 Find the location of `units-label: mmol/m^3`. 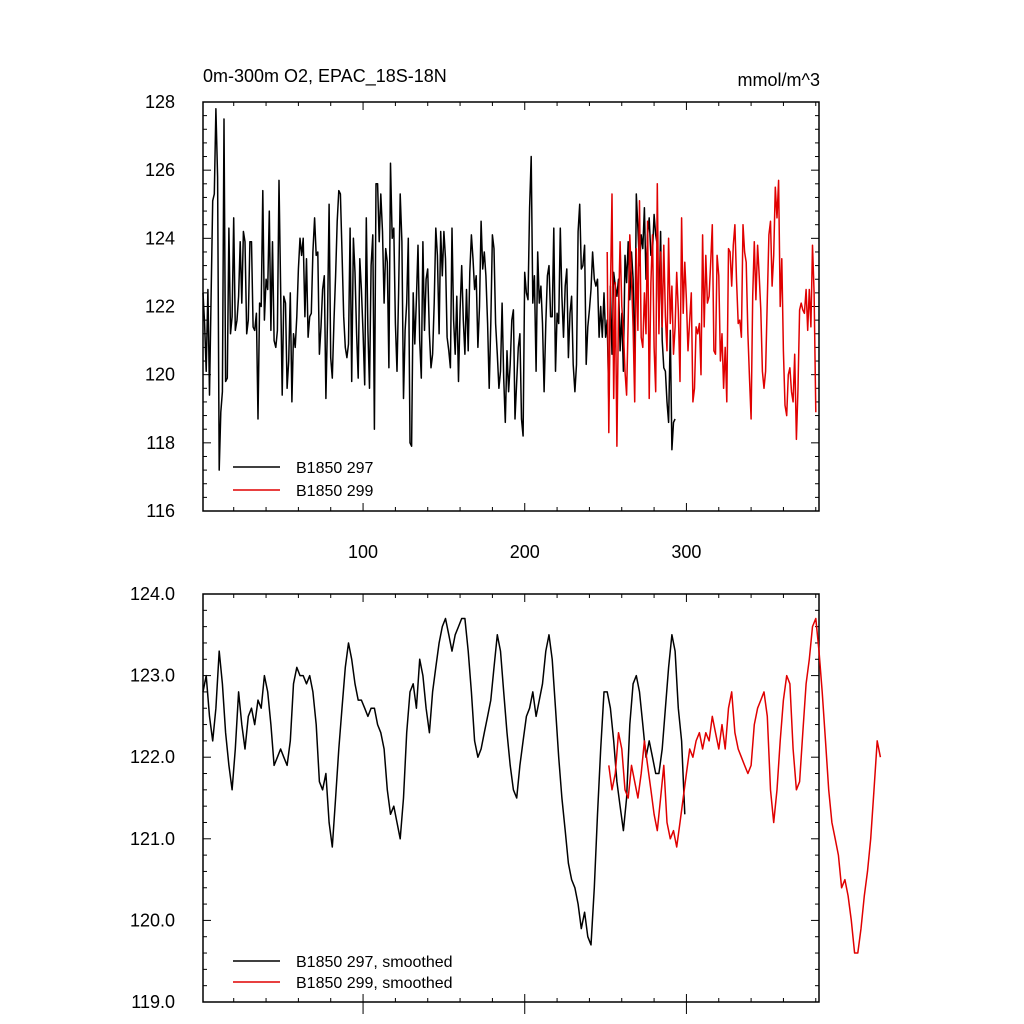

units-label: mmol/m^3 is located at coordinates (779, 80).